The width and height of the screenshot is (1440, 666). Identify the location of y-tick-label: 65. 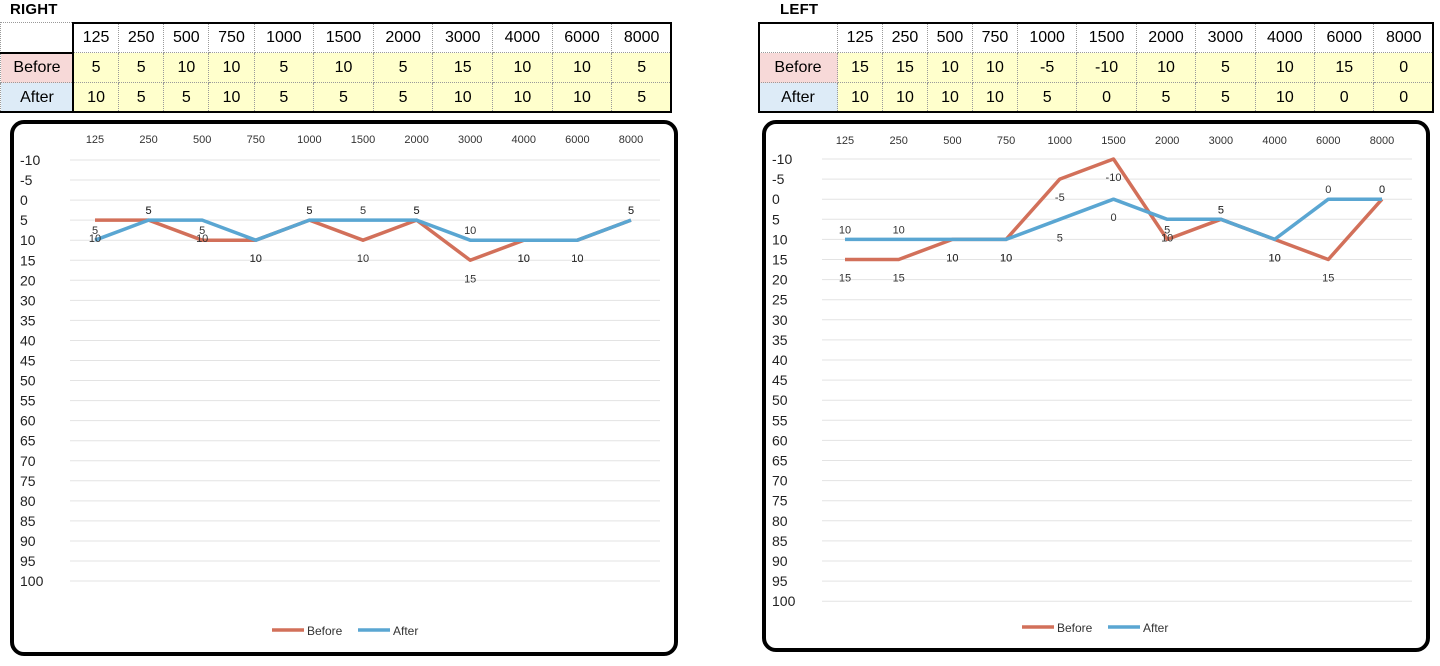
(28, 441).